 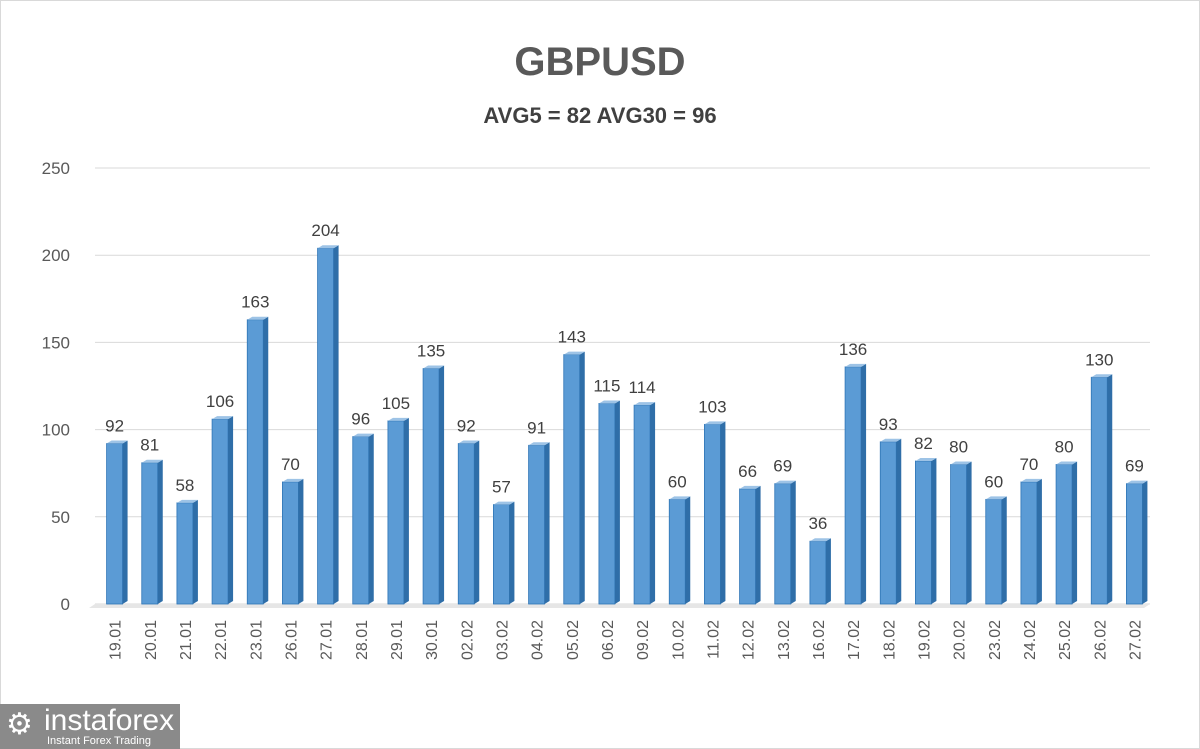 What do you see at coordinates (362, 640) in the screenshot?
I see `x-tick-label: 28.01` at bounding box center [362, 640].